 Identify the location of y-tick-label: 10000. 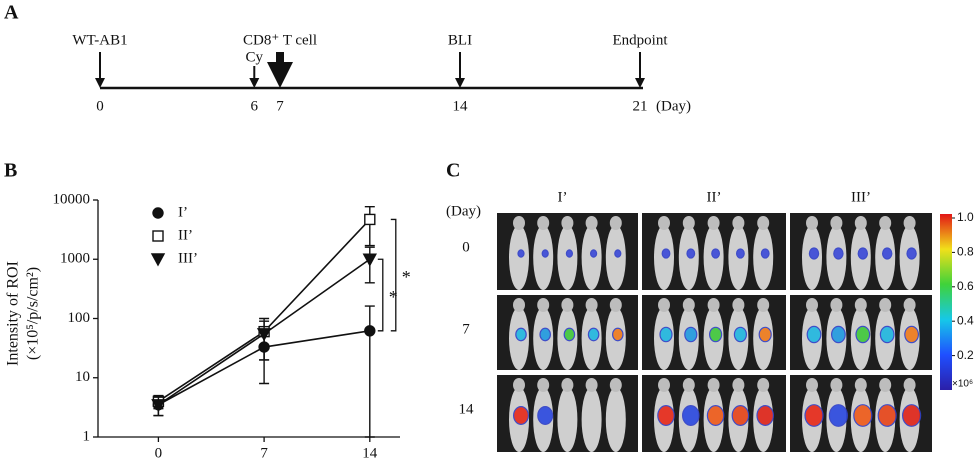
(72, 199).